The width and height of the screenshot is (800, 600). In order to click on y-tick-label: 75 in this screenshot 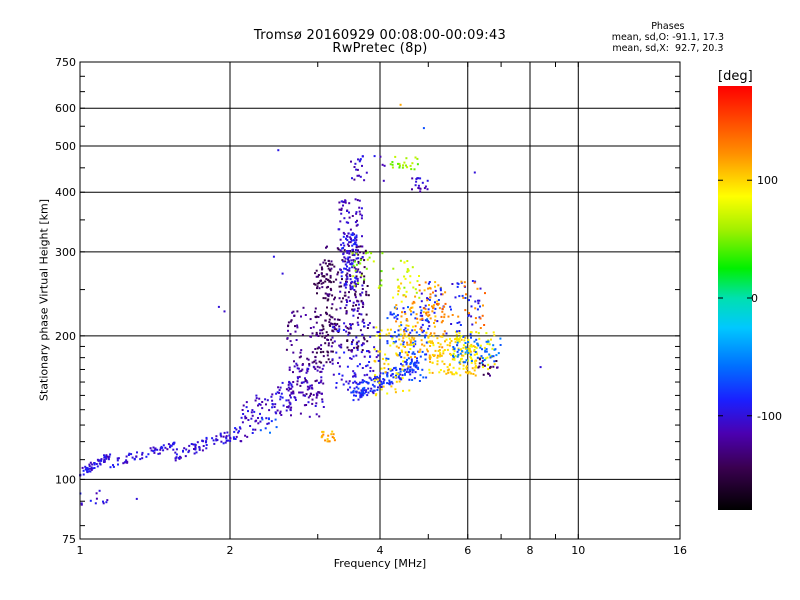, I will do `click(69, 539)`.